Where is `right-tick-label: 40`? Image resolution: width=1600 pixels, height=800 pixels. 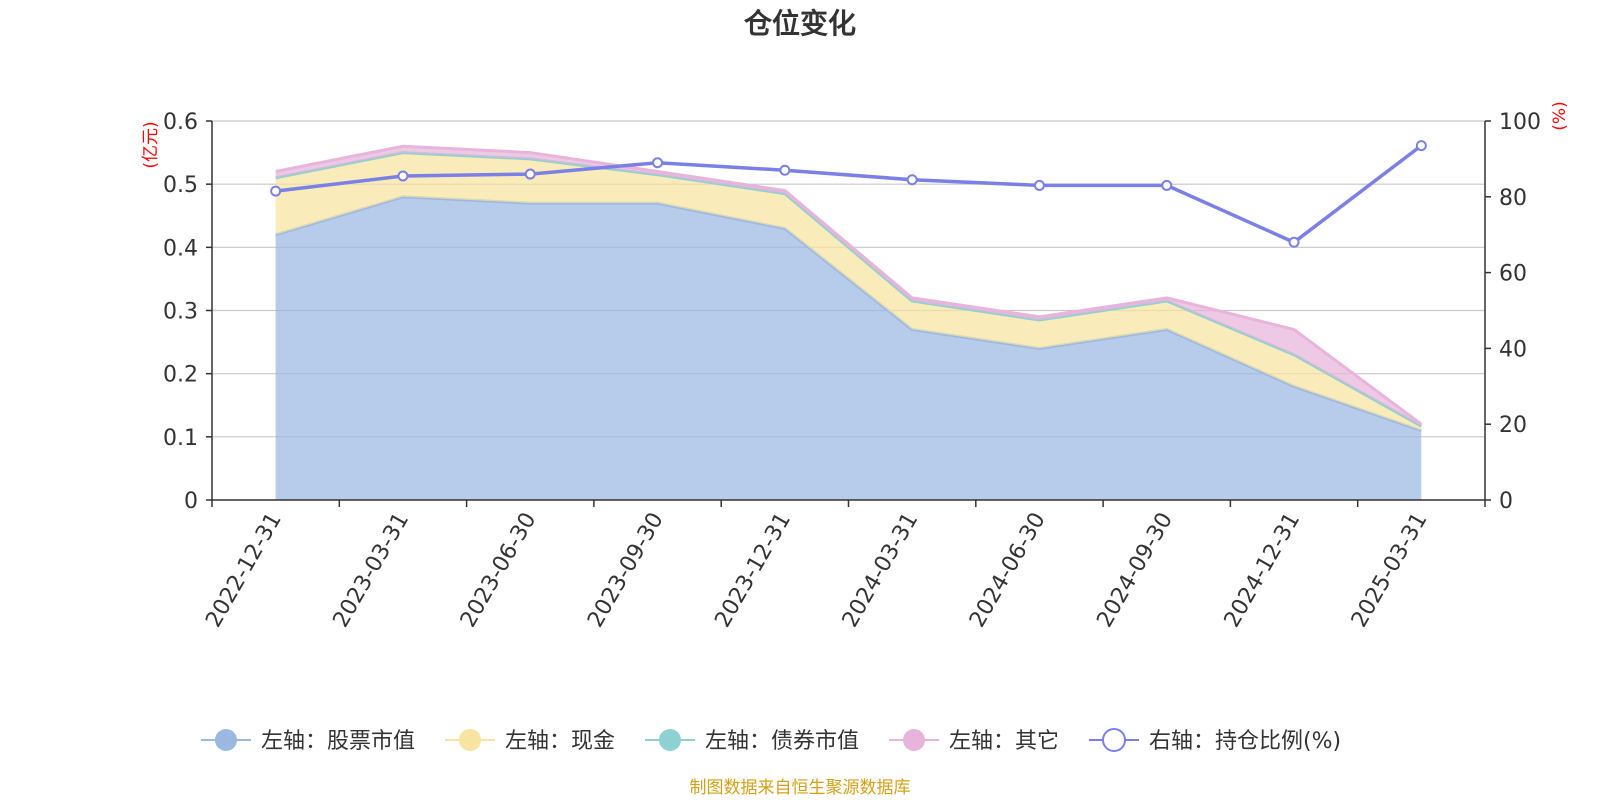
right-tick-label: 40 is located at coordinates (1513, 349).